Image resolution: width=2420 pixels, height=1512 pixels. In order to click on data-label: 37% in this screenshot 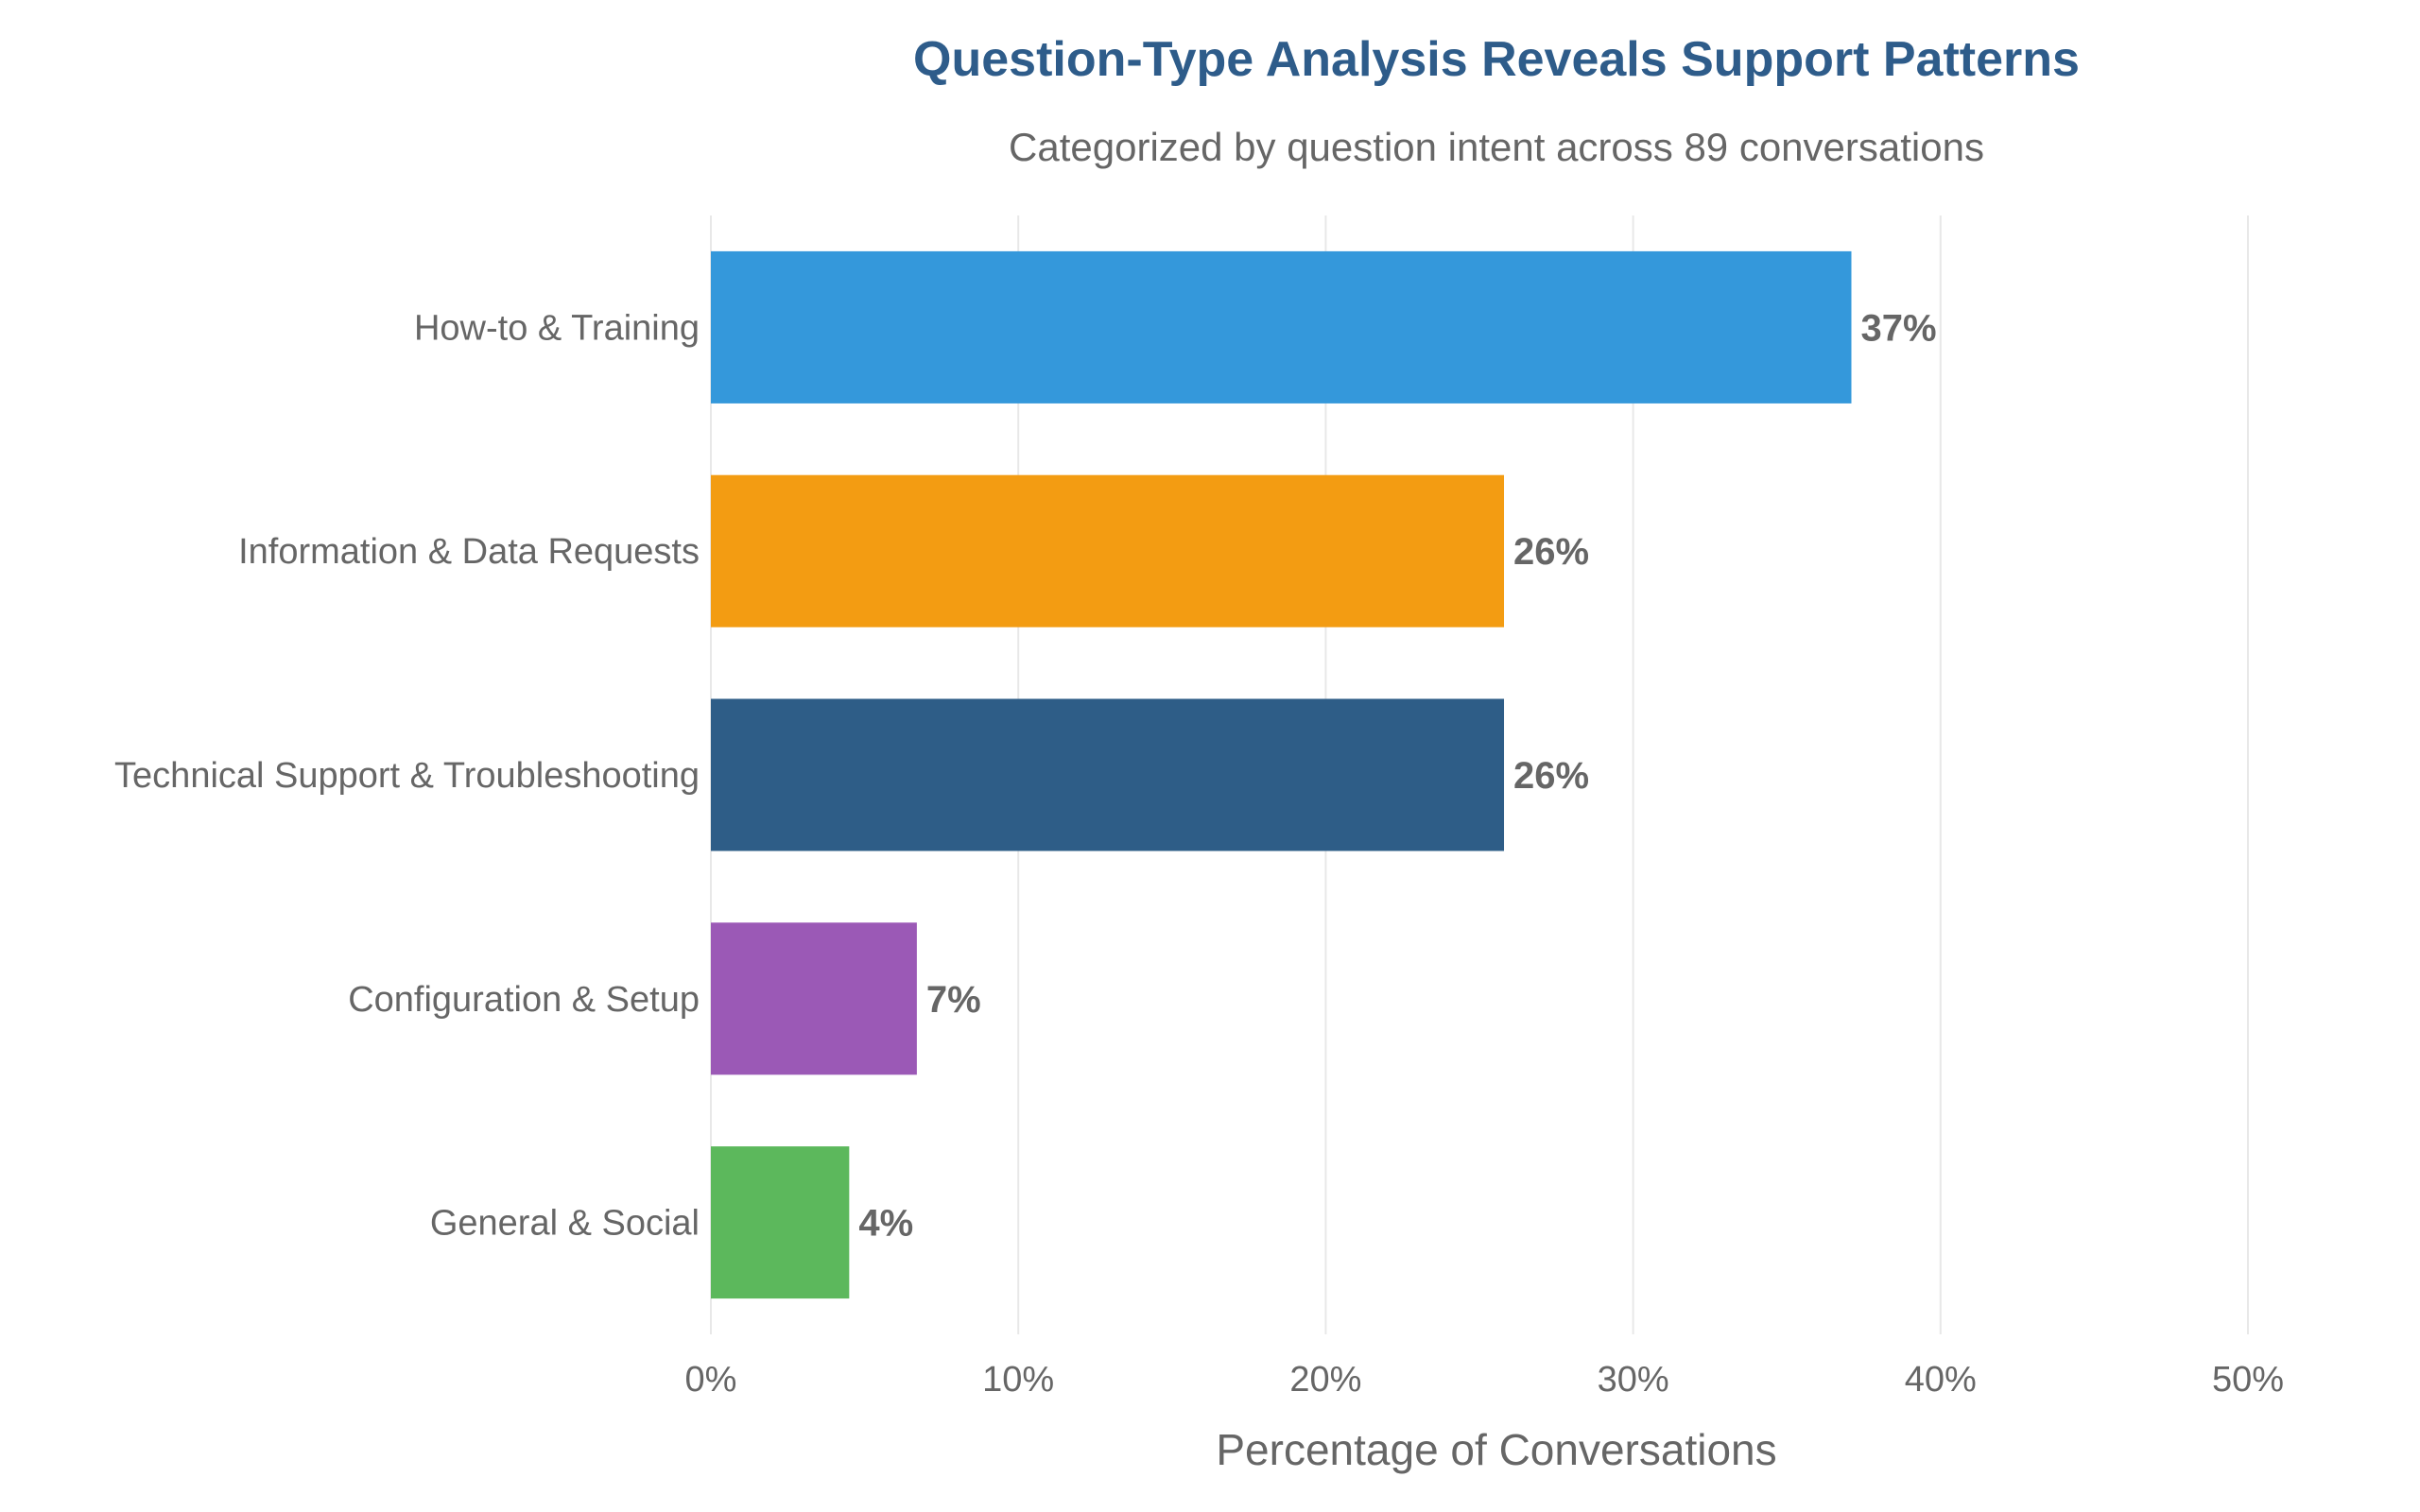, I will do `click(1898, 328)`.